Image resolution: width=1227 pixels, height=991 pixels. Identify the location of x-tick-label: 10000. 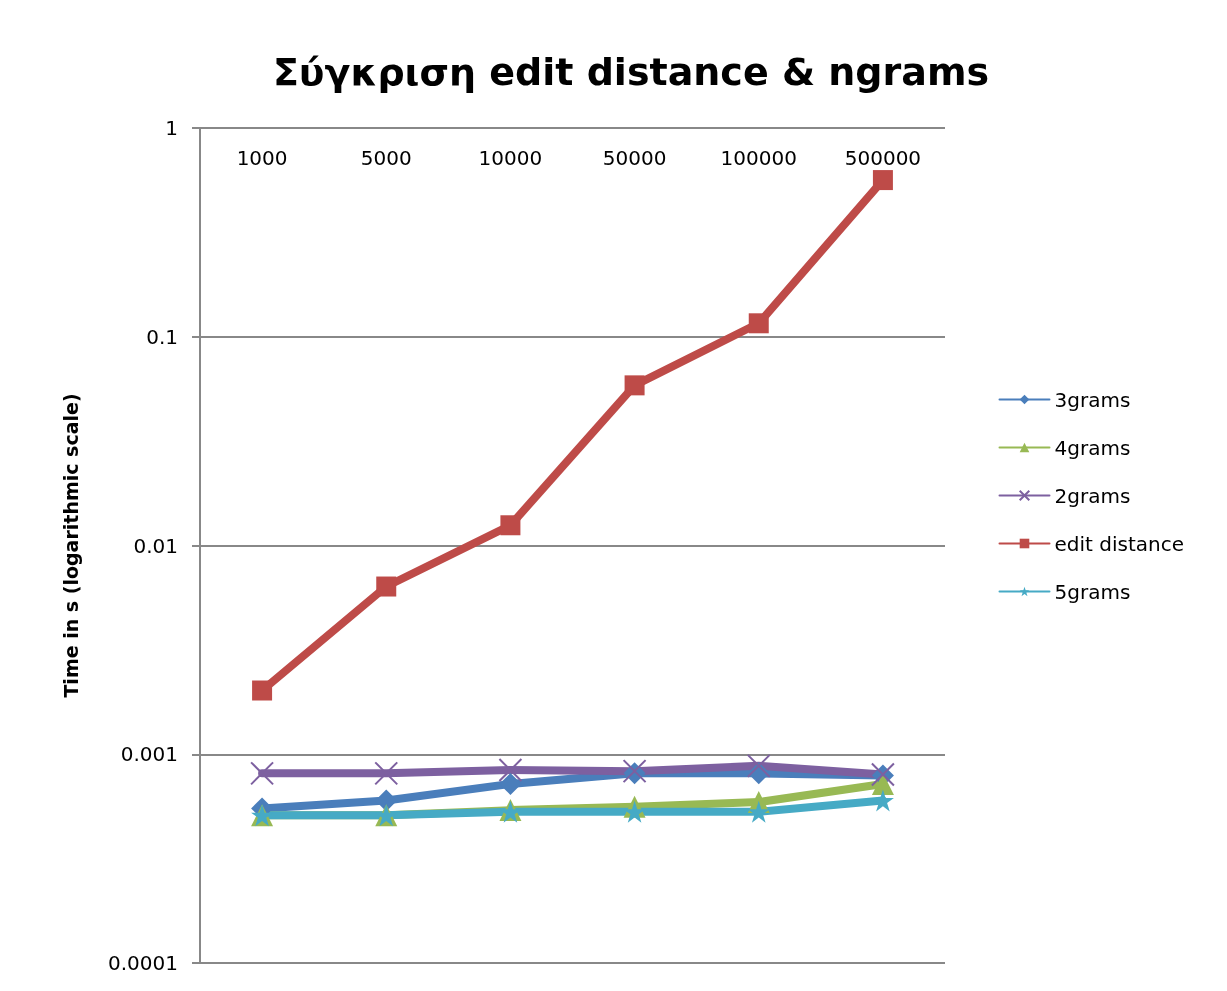
(510, 158).